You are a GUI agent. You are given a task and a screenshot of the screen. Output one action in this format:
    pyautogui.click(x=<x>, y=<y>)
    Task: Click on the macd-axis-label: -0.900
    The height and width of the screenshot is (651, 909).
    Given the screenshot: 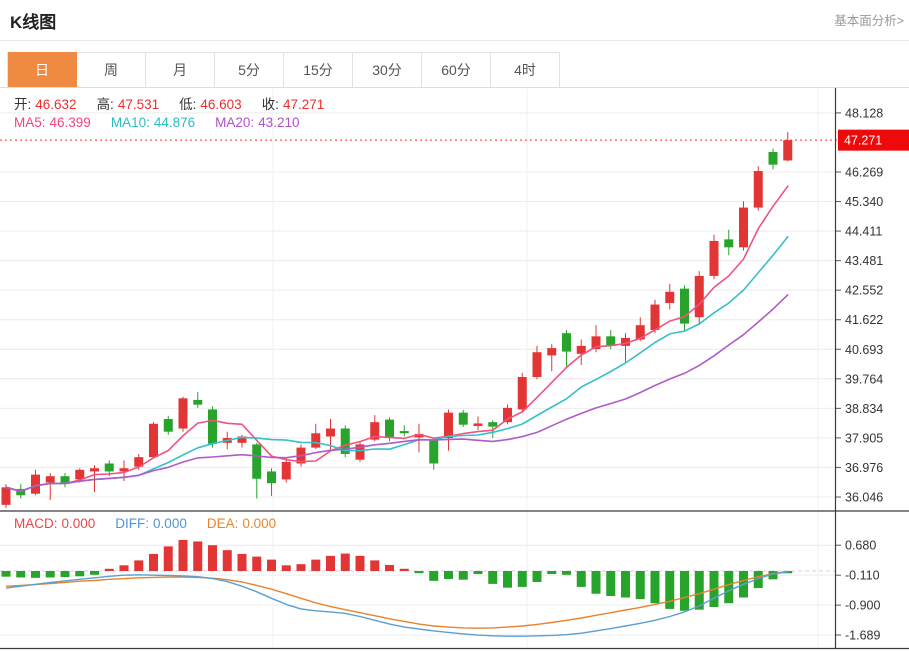 What is the action you would take?
    pyautogui.click(x=862, y=606)
    